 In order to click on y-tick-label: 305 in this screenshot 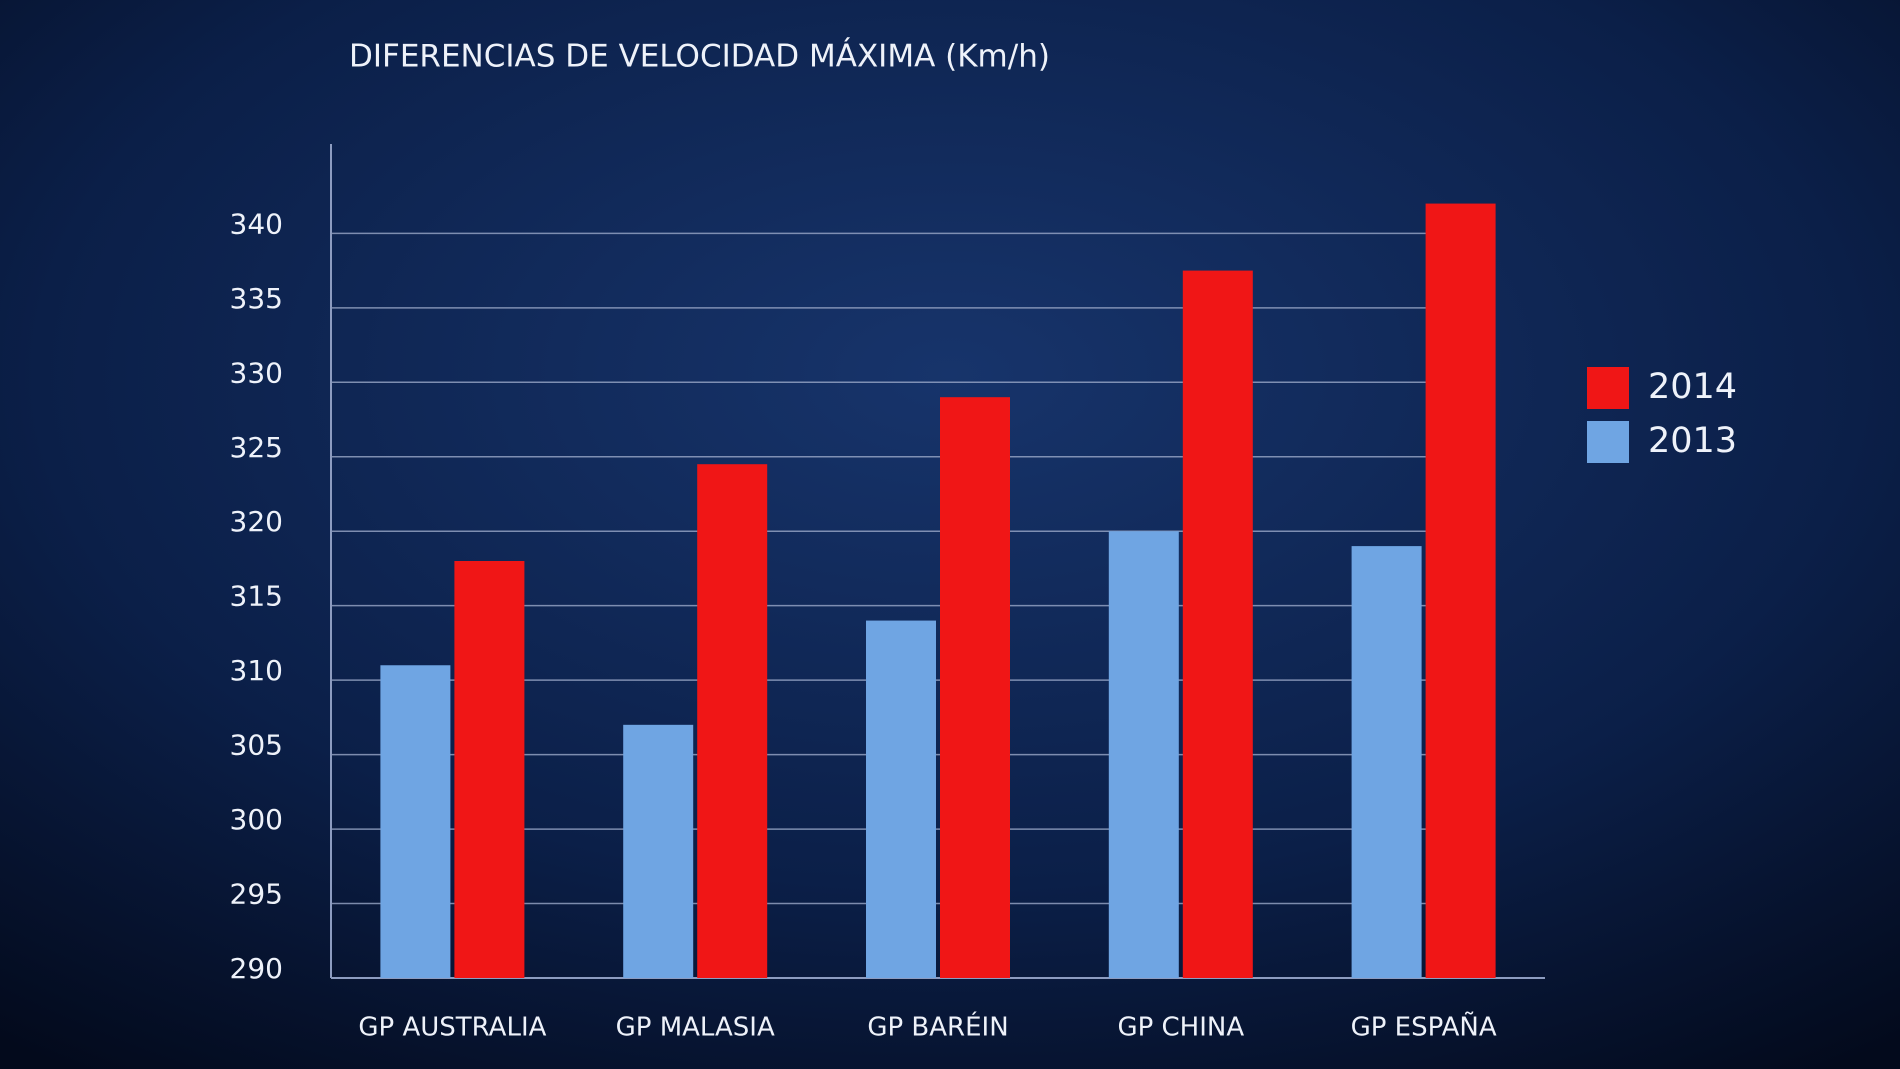, I will do `click(256, 745)`.